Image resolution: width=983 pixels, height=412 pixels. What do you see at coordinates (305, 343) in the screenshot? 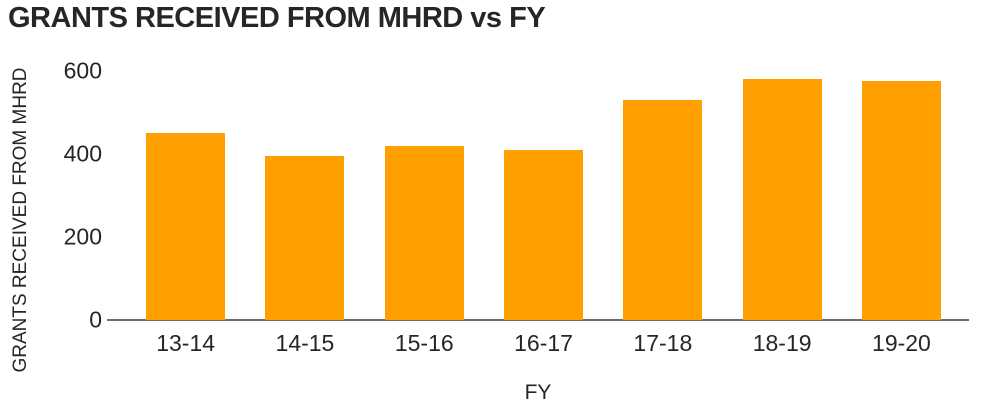
I see `x-tick-label: 14-15` at bounding box center [305, 343].